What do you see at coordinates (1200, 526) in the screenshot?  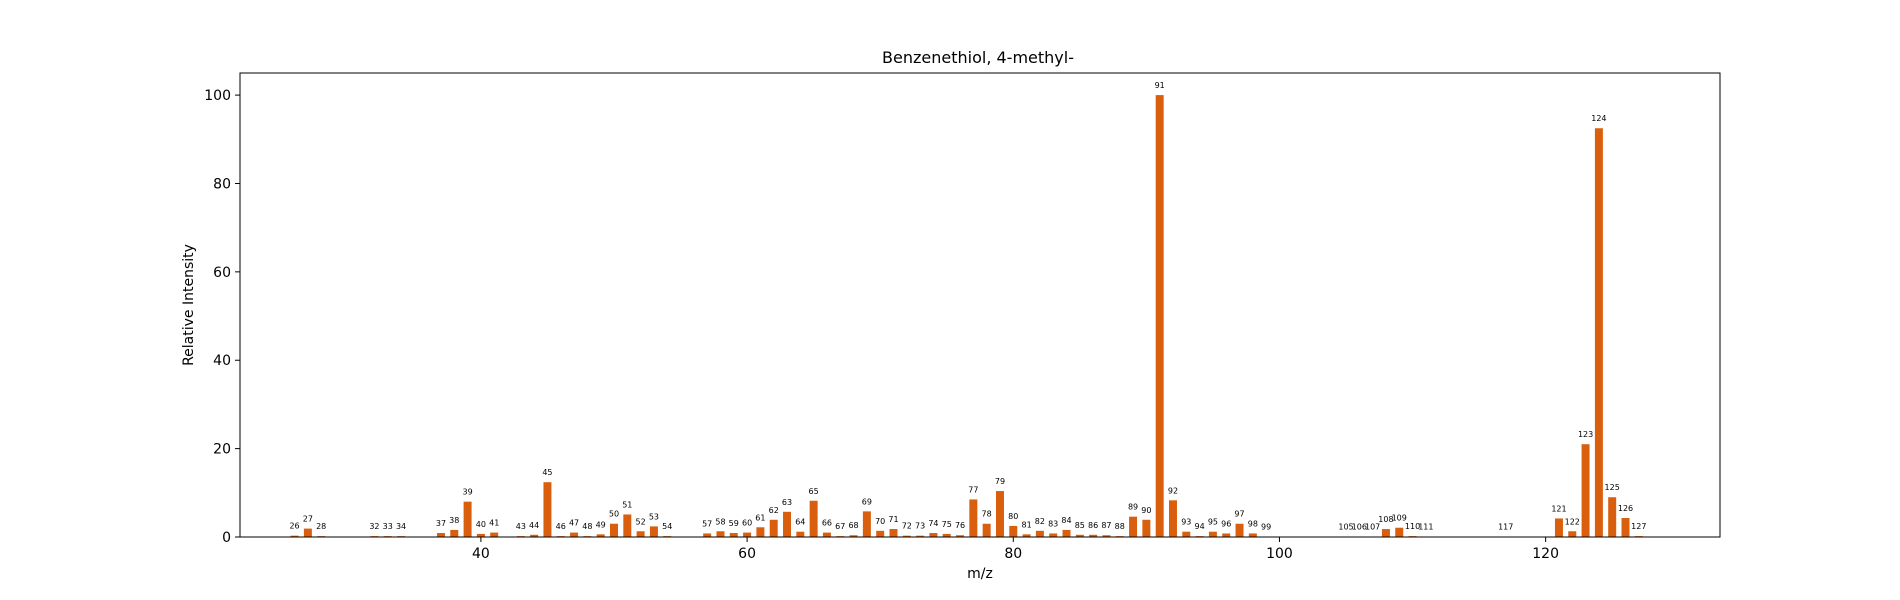 I see `data-label-mz-94: 94` at bounding box center [1200, 526].